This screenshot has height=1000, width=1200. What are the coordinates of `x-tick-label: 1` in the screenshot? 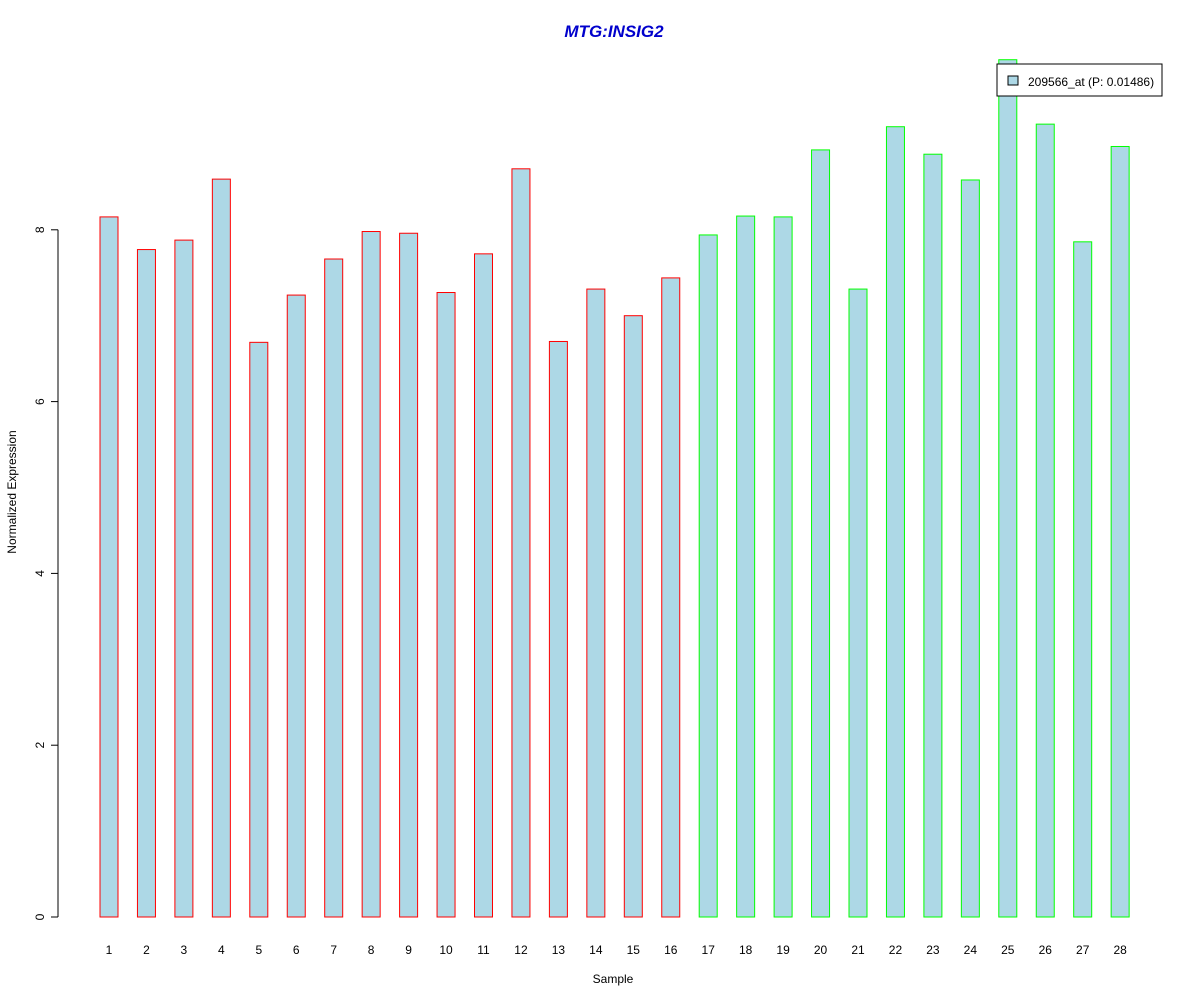 It's located at (109, 950).